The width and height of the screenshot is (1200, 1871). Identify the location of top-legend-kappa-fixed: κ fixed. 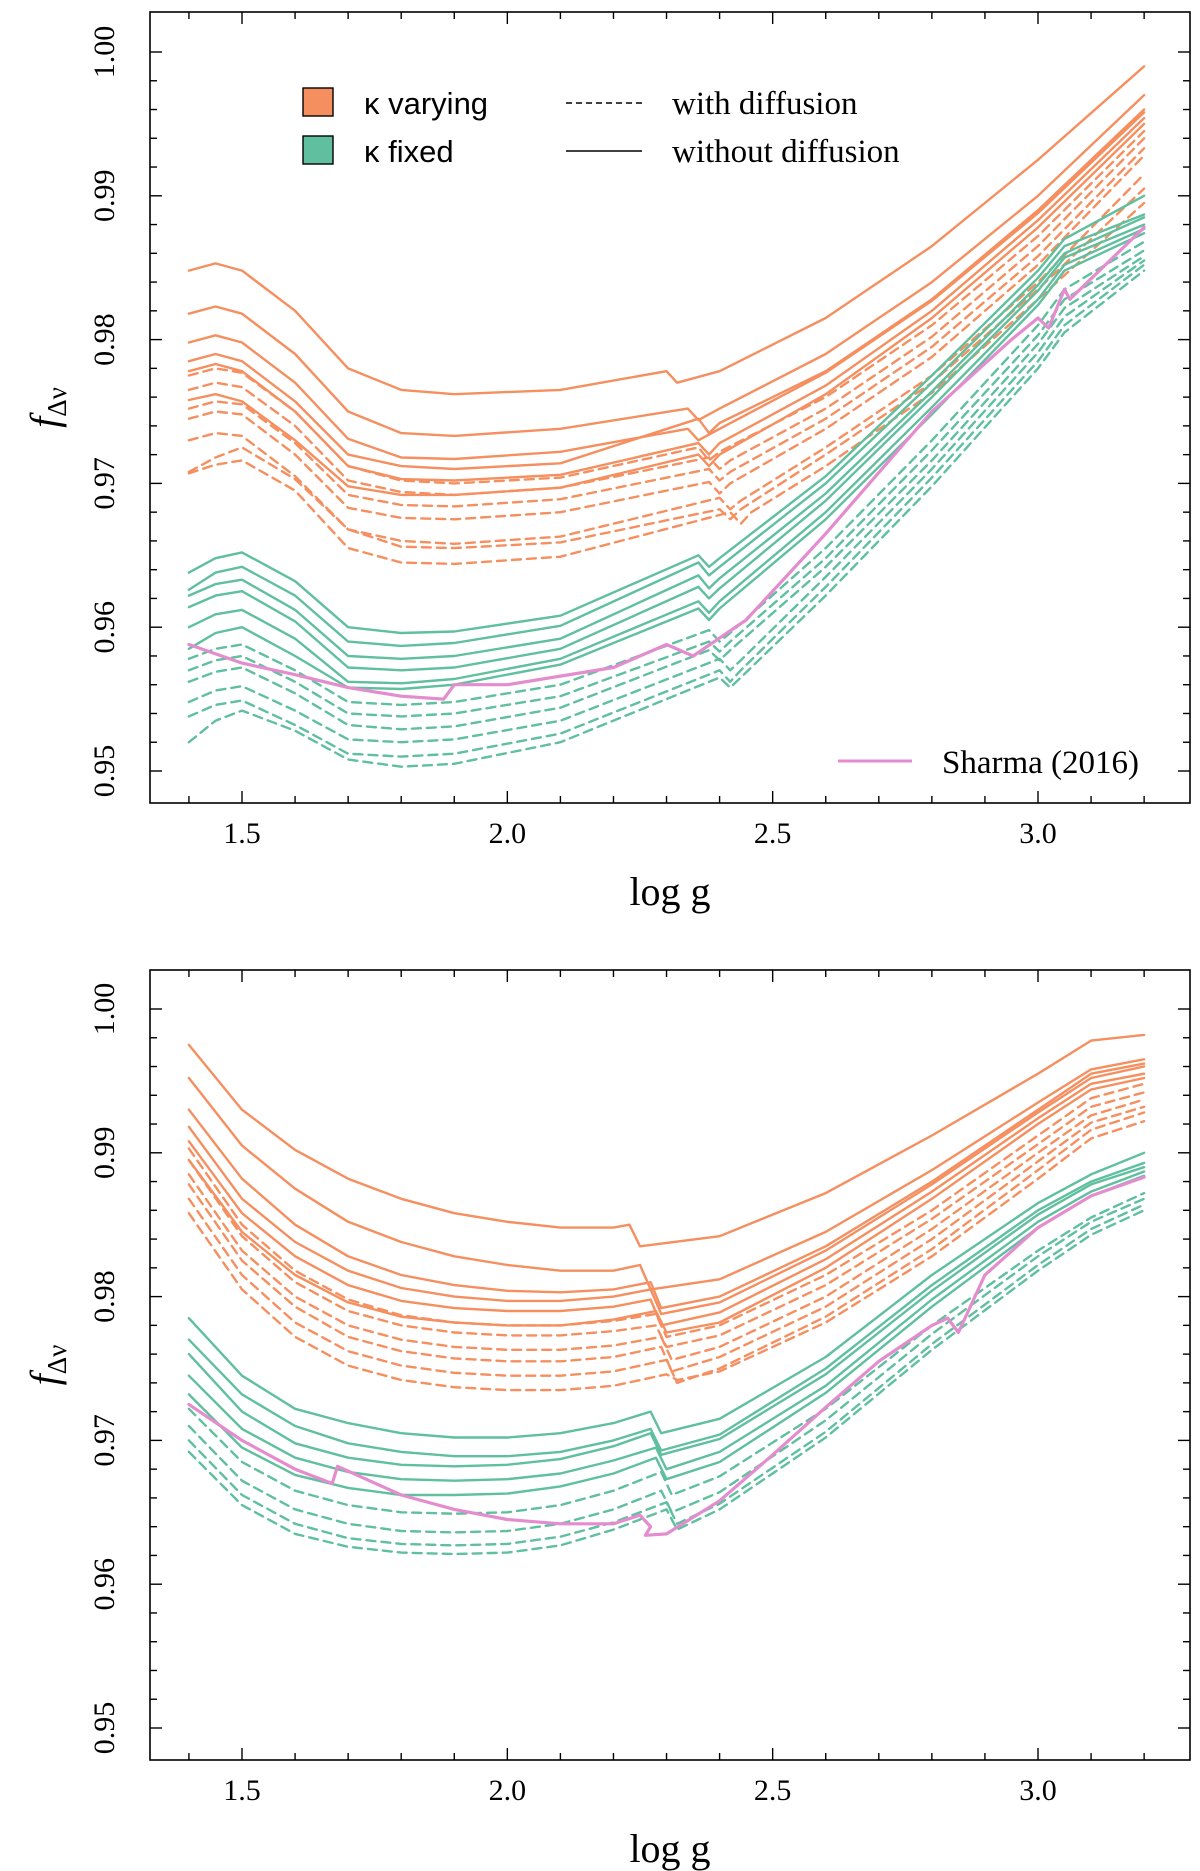
(409, 151).